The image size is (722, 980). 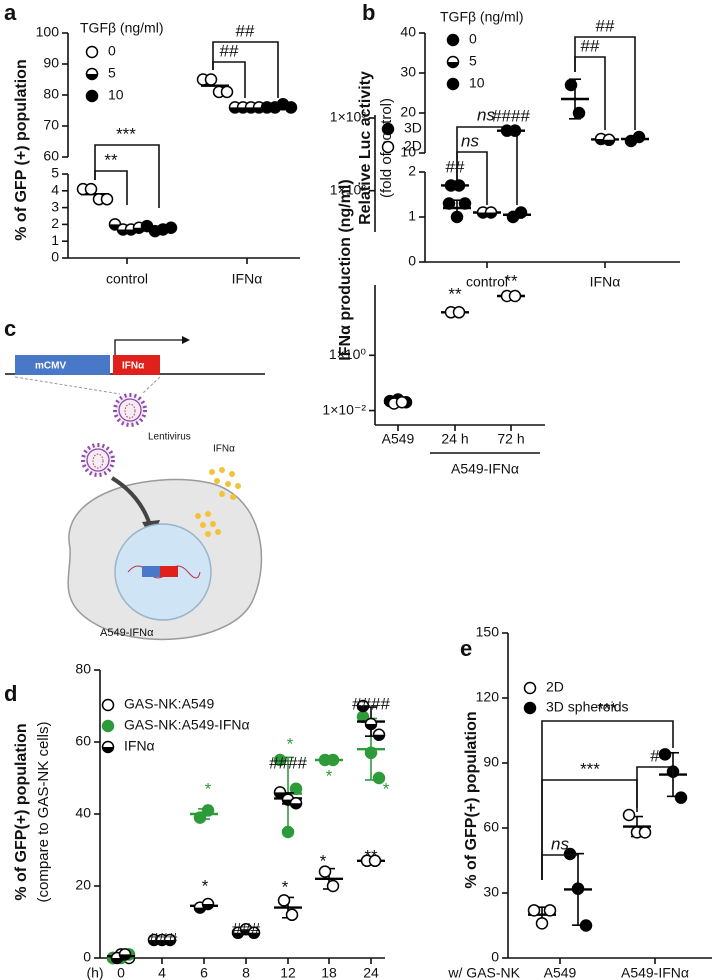 I want to click on y-tick-label: 90, so click(x=51, y=63).